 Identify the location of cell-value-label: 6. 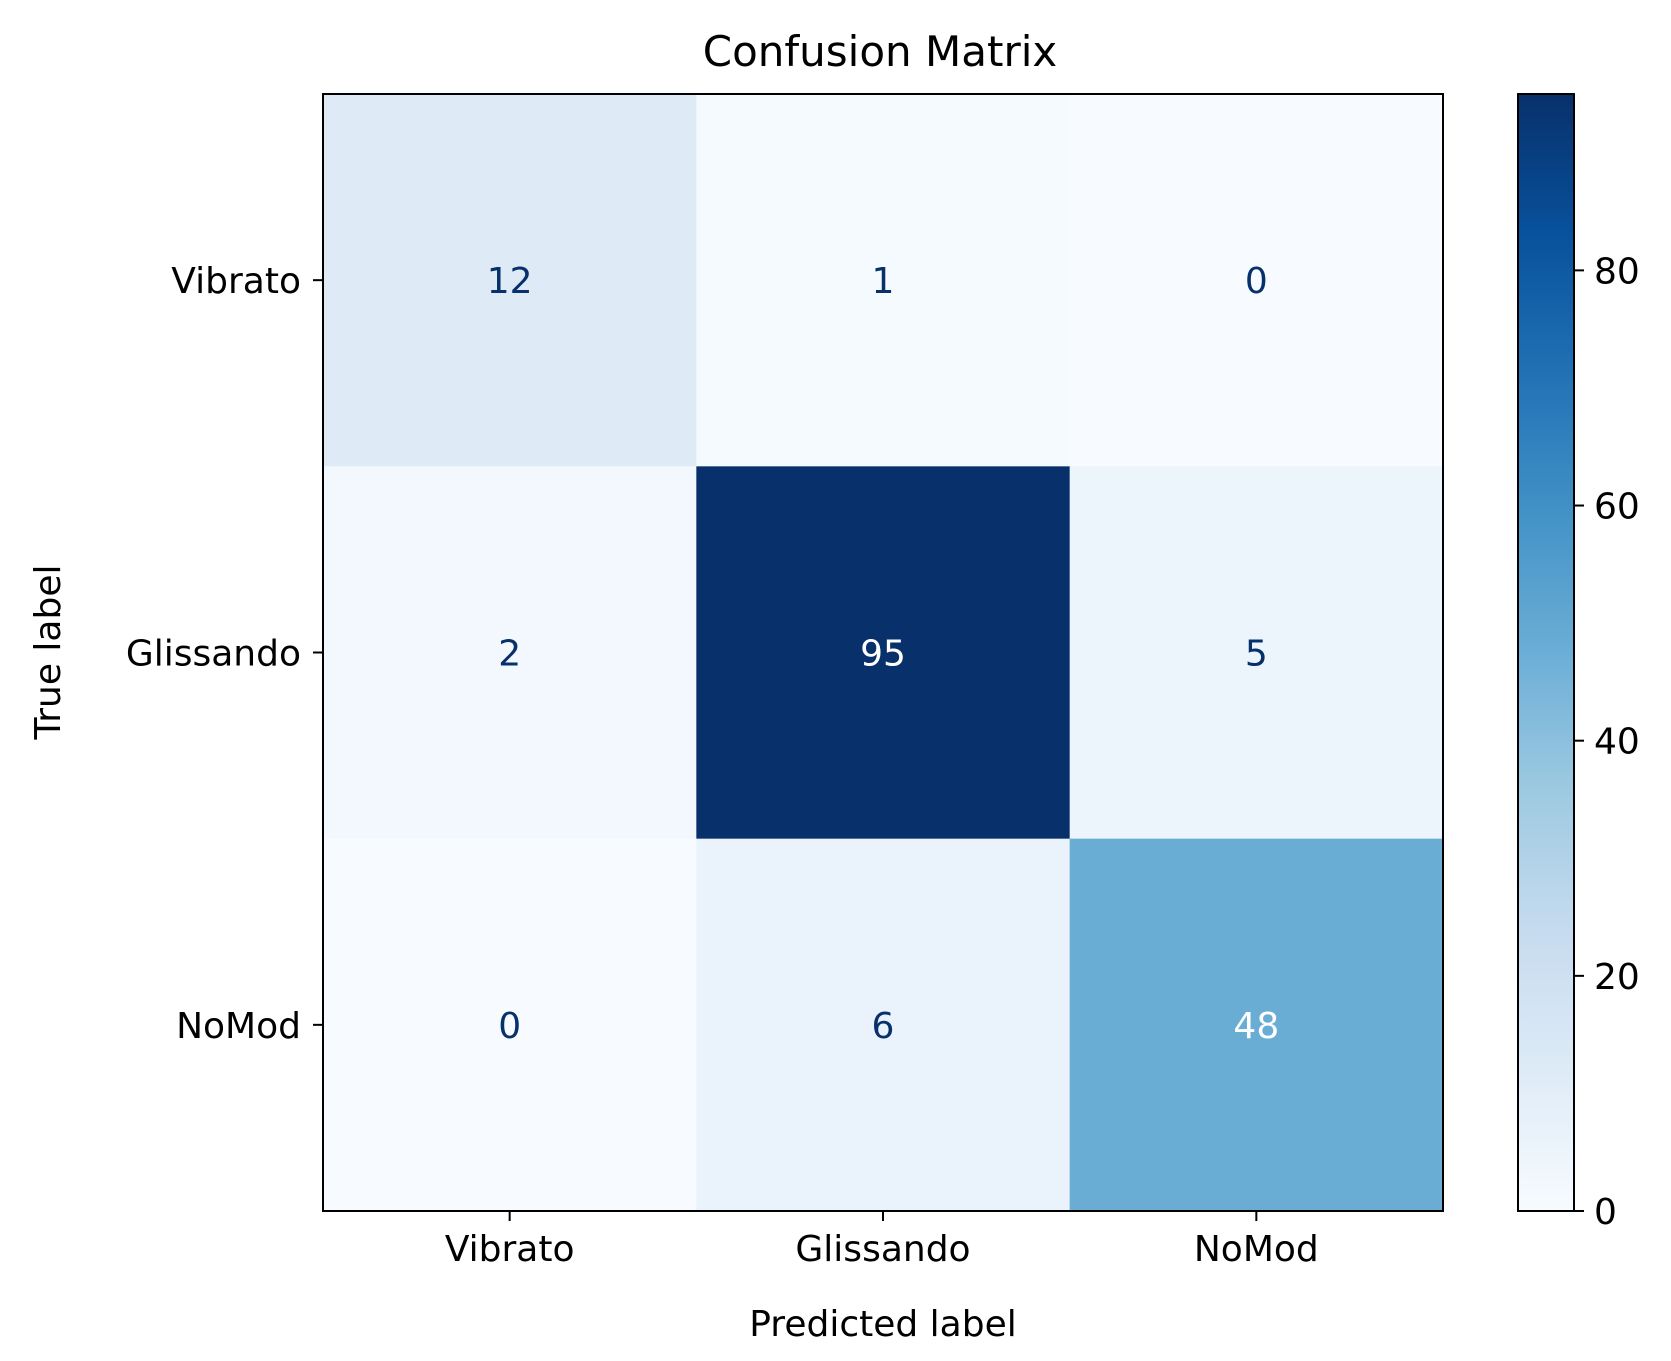
(883, 1026).